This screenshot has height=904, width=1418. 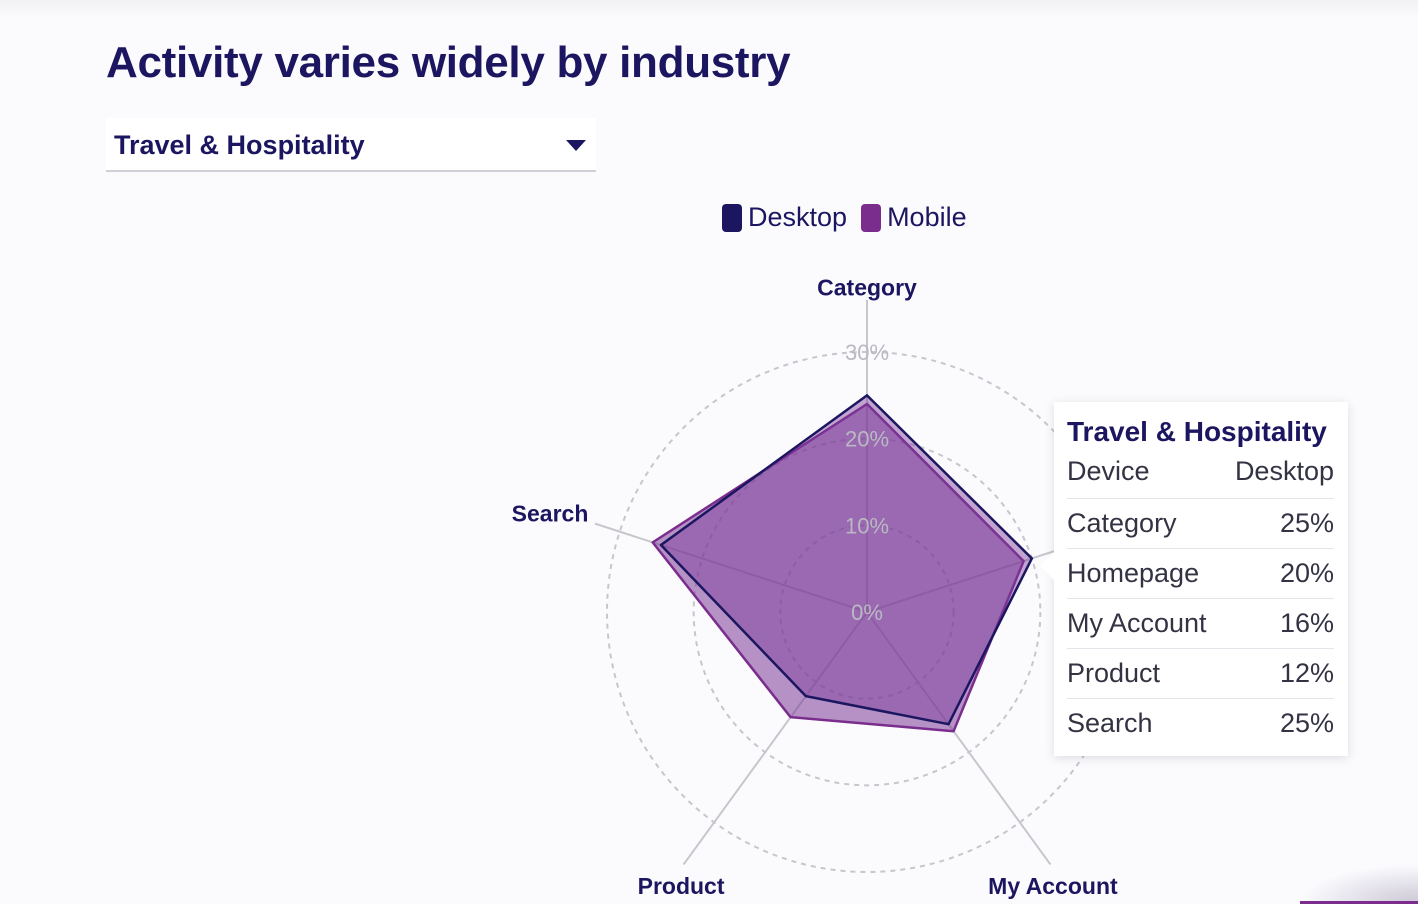 What do you see at coordinates (448, 62) in the screenshot?
I see `page-title: Activity varies widely by industry` at bounding box center [448, 62].